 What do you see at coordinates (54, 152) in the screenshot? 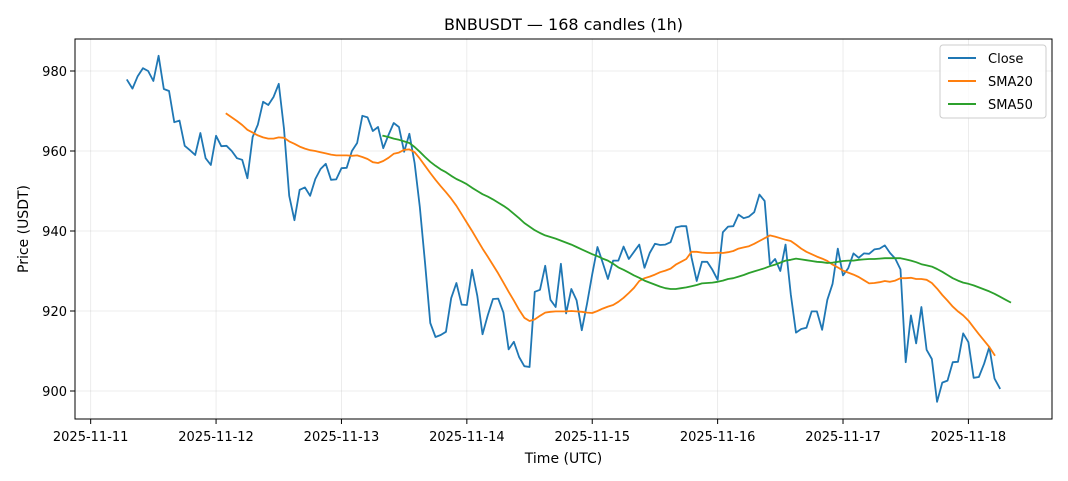
I see `y-tick-label: 960` at bounding box center [54, 152].